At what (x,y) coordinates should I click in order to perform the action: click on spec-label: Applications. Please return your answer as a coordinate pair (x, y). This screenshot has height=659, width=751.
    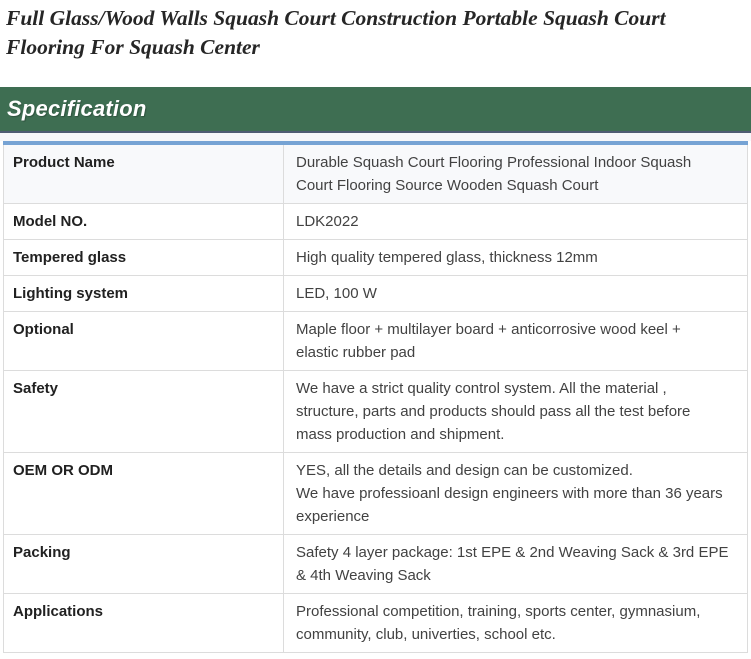
    Looking at the image, I should click on (143, 623).